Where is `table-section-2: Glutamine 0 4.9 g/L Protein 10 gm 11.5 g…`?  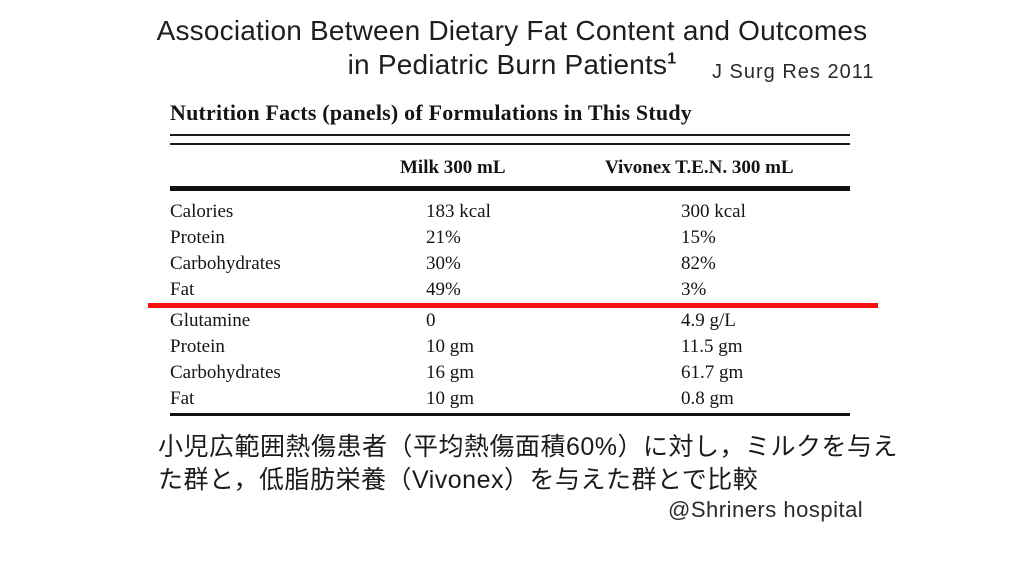
table-section-2: Glutamine 0 4.9 g/L Protein 10 gm 11.5 g… is located at coordinates (510, 360).